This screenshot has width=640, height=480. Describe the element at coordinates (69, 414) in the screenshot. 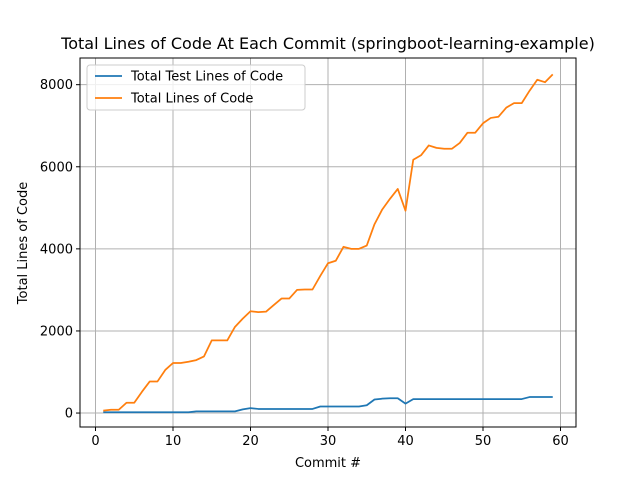

I see `y-tick-label: 0` at that location.